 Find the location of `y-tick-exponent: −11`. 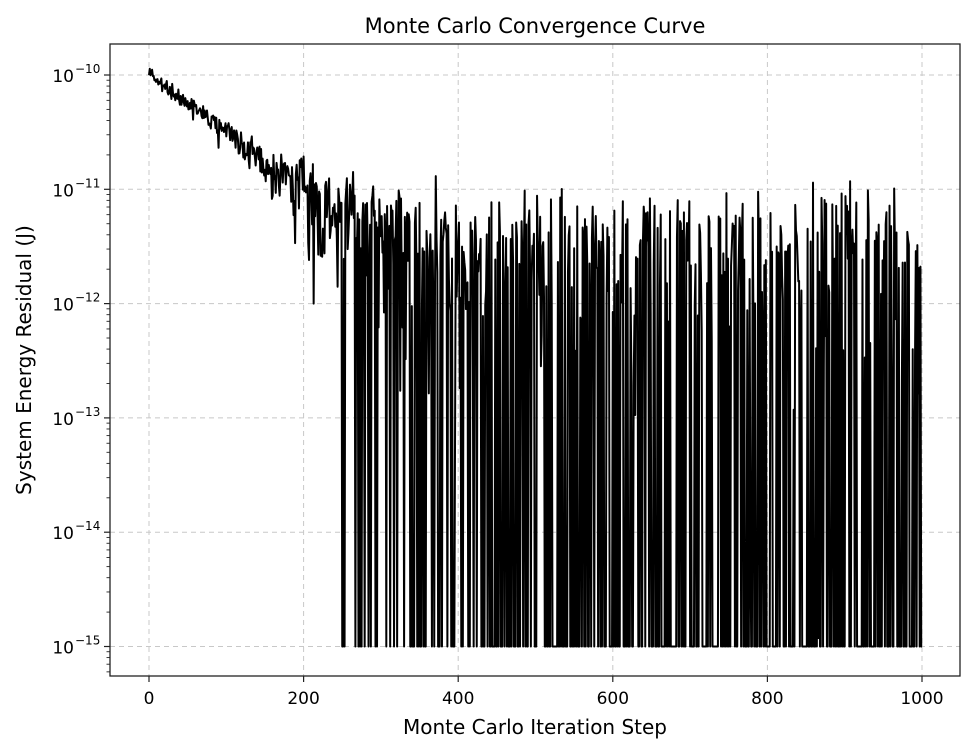

y-tick-exponent: −11 is located at coordinates (87, 183).